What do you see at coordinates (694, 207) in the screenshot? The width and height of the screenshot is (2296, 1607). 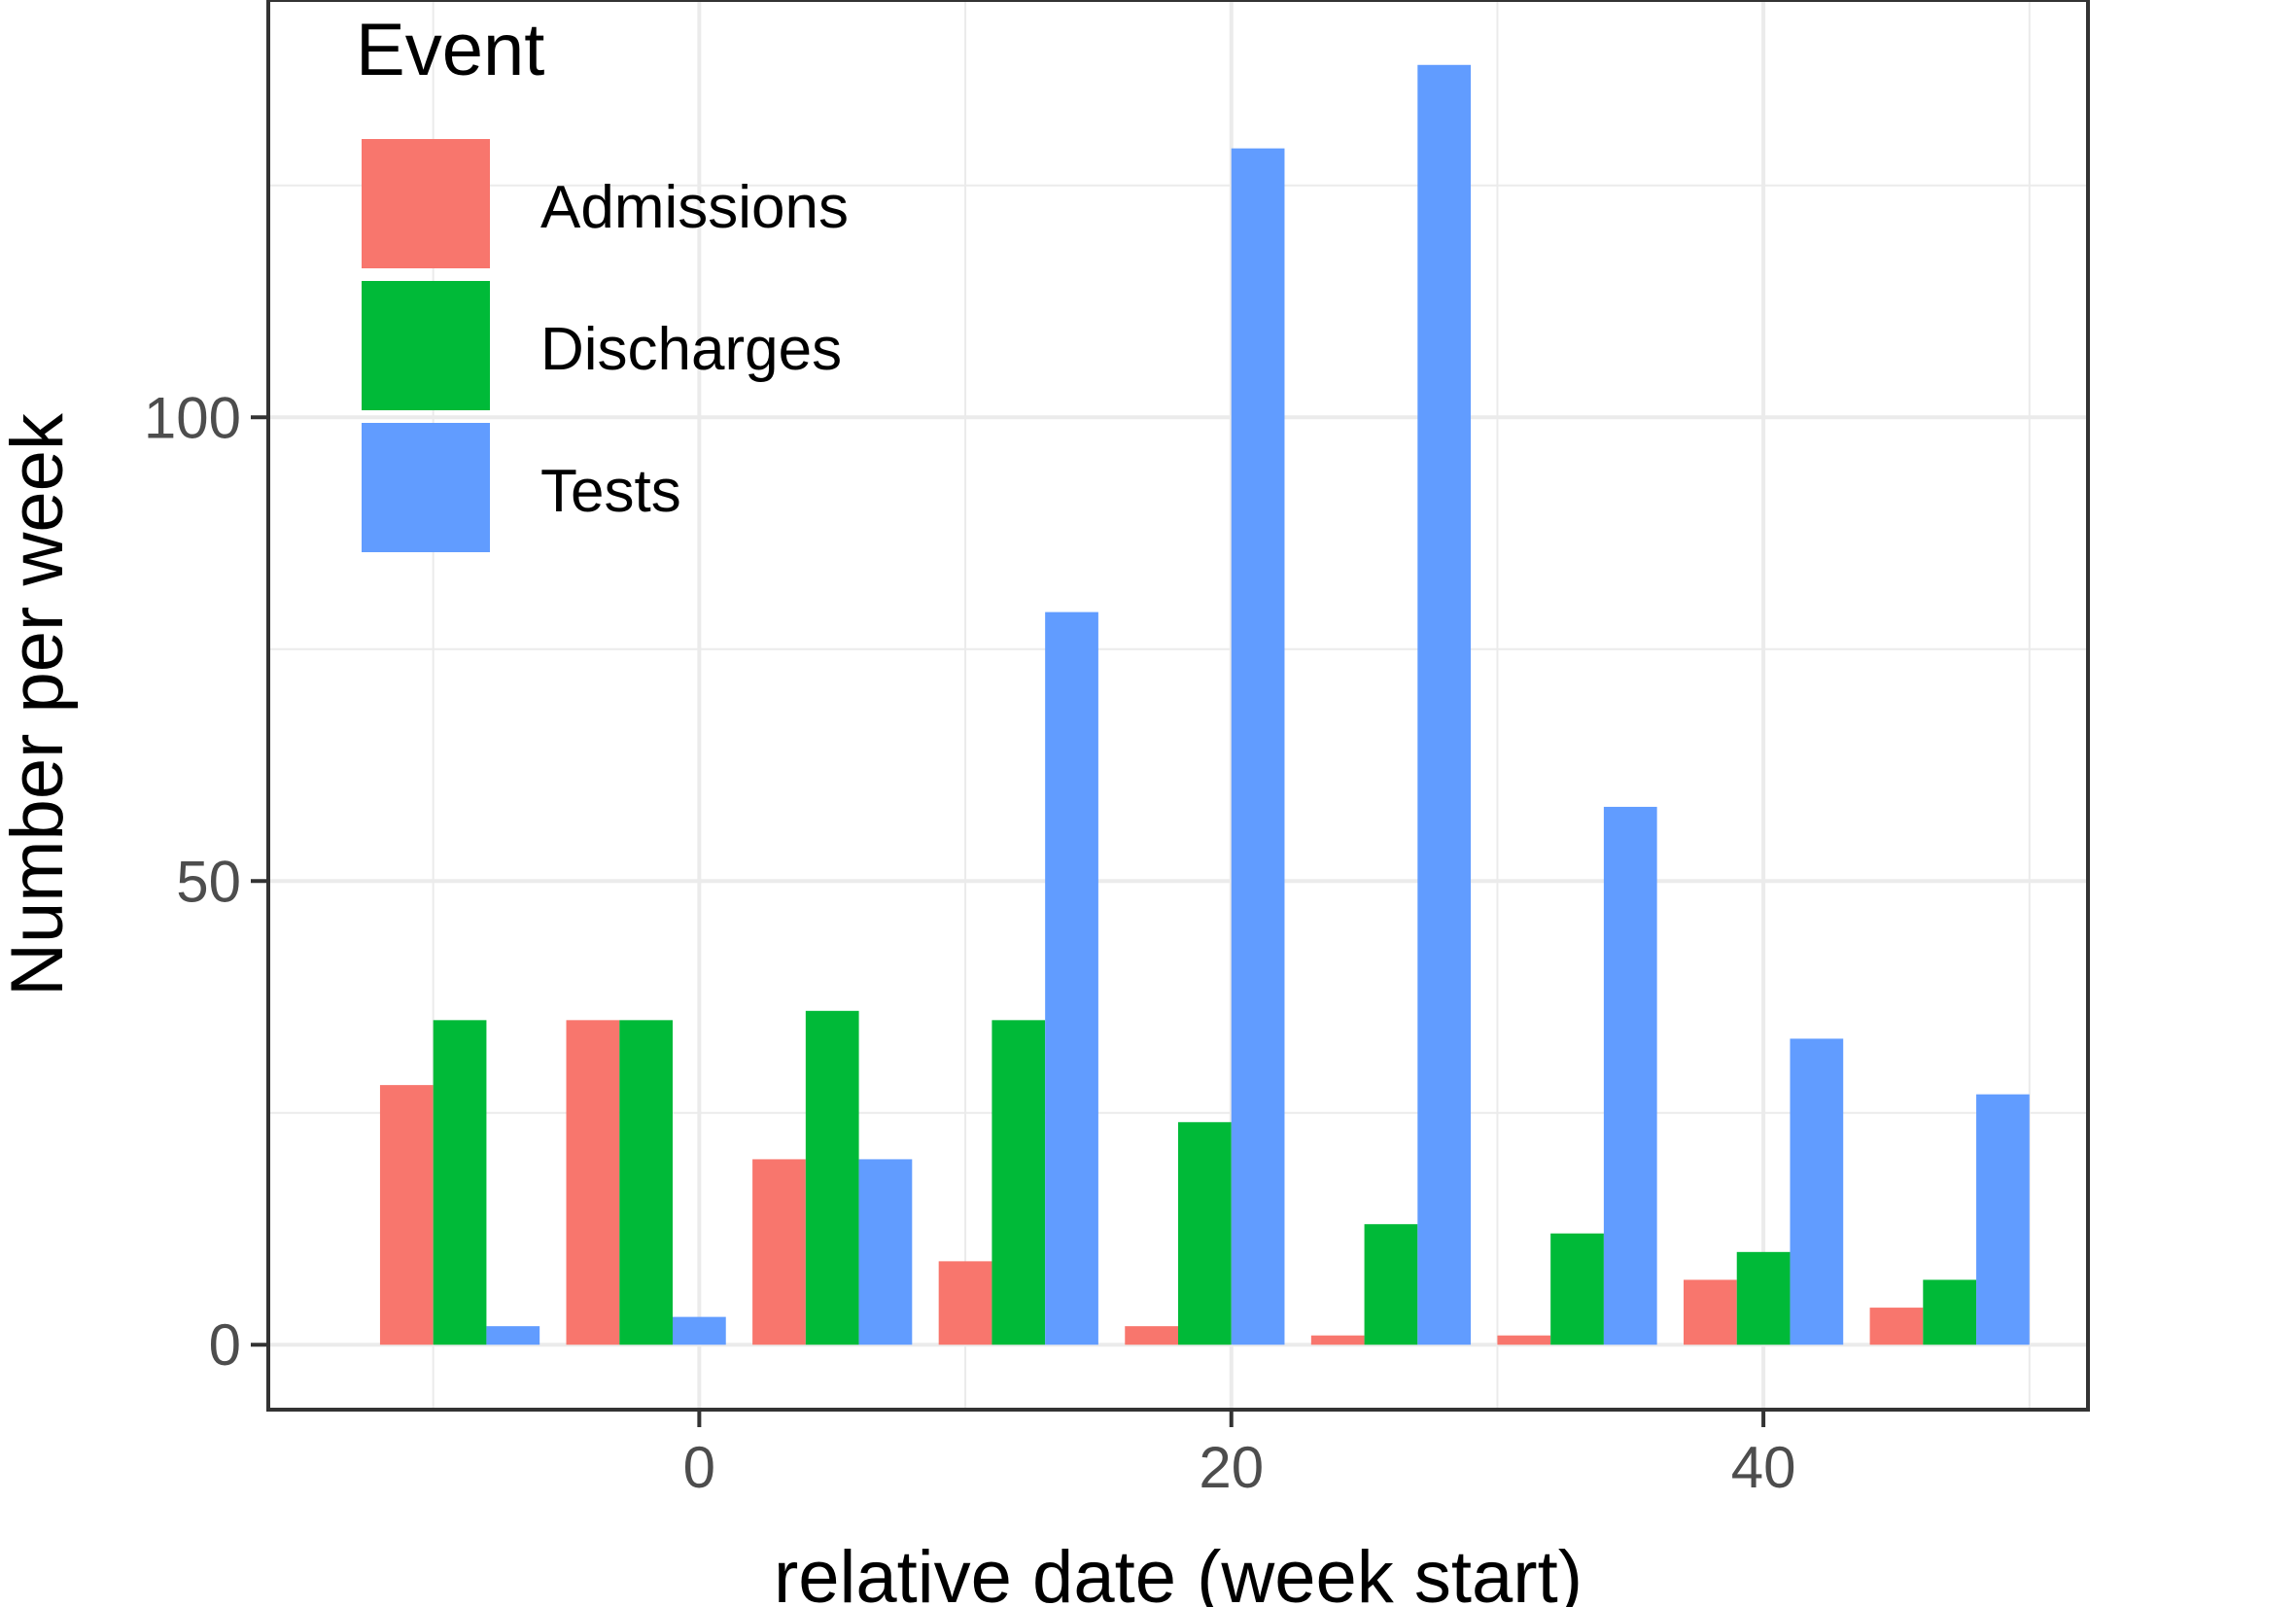 I see `legend-label-admissions: Admissions` at bounding box center [694, 207].